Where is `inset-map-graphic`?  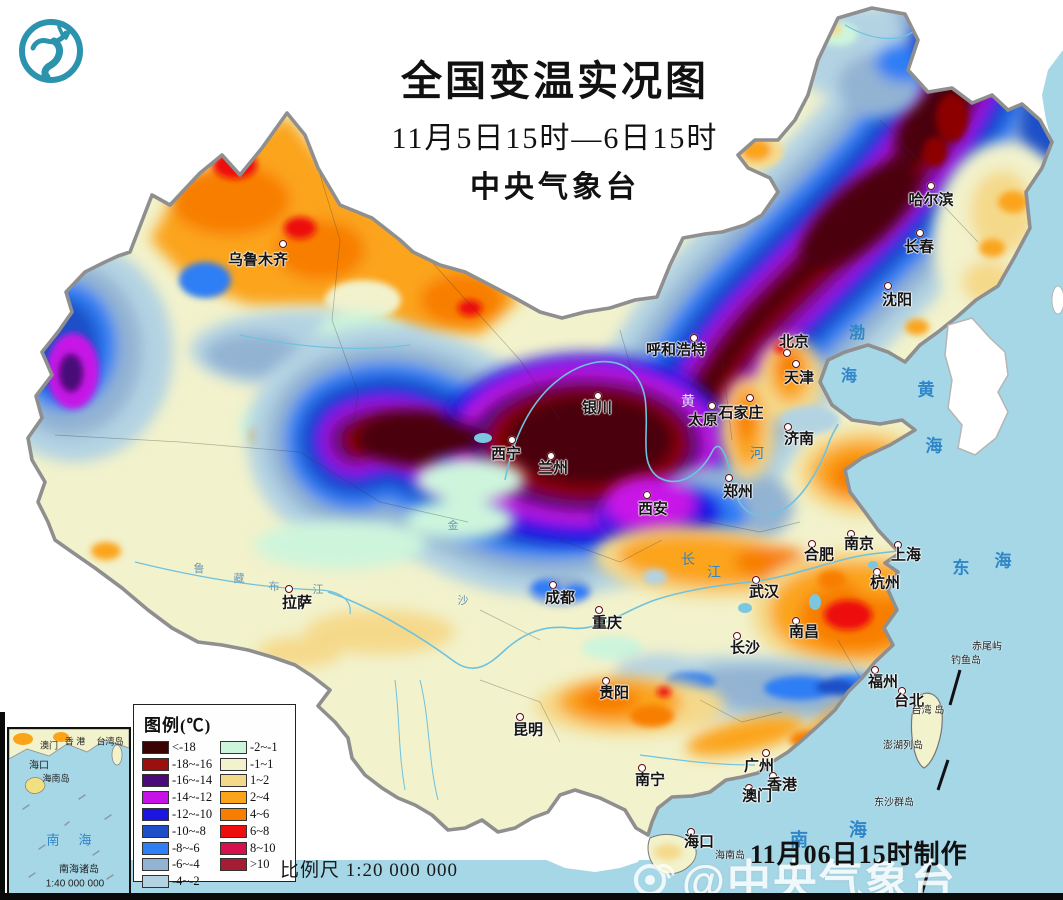
inset-map-graphic is located at coordinates (69, 811).